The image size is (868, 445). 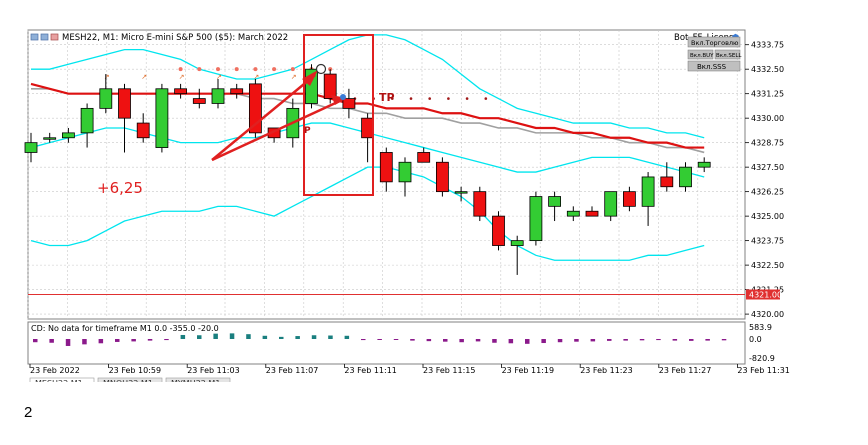 What do you see at coordinates (44, 37) in the screenshot?
I see `chart-type-icon` at bounding box center [44, 37].